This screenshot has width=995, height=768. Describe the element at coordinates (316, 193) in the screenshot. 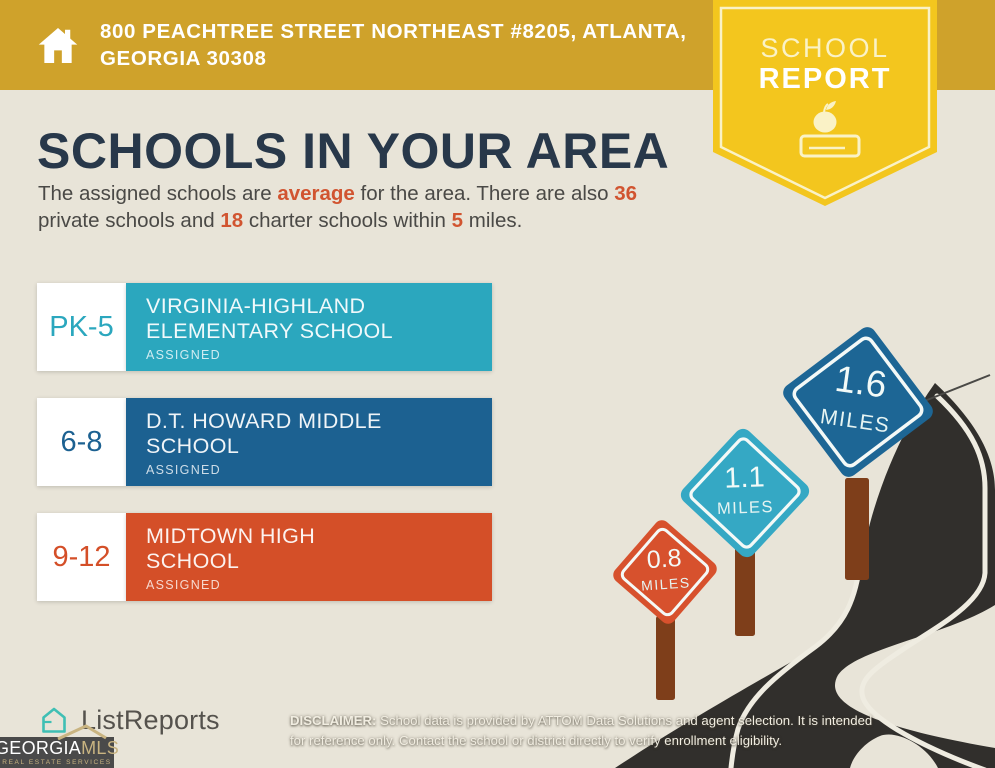

I see `summary-accent-average: average` at that location.